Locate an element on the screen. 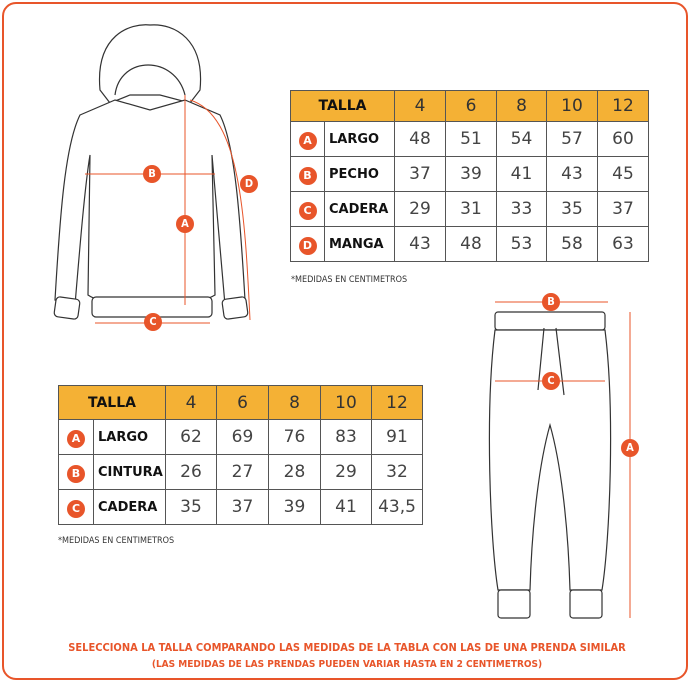  pants-marker-b: B is located at coordinates (551, 302).